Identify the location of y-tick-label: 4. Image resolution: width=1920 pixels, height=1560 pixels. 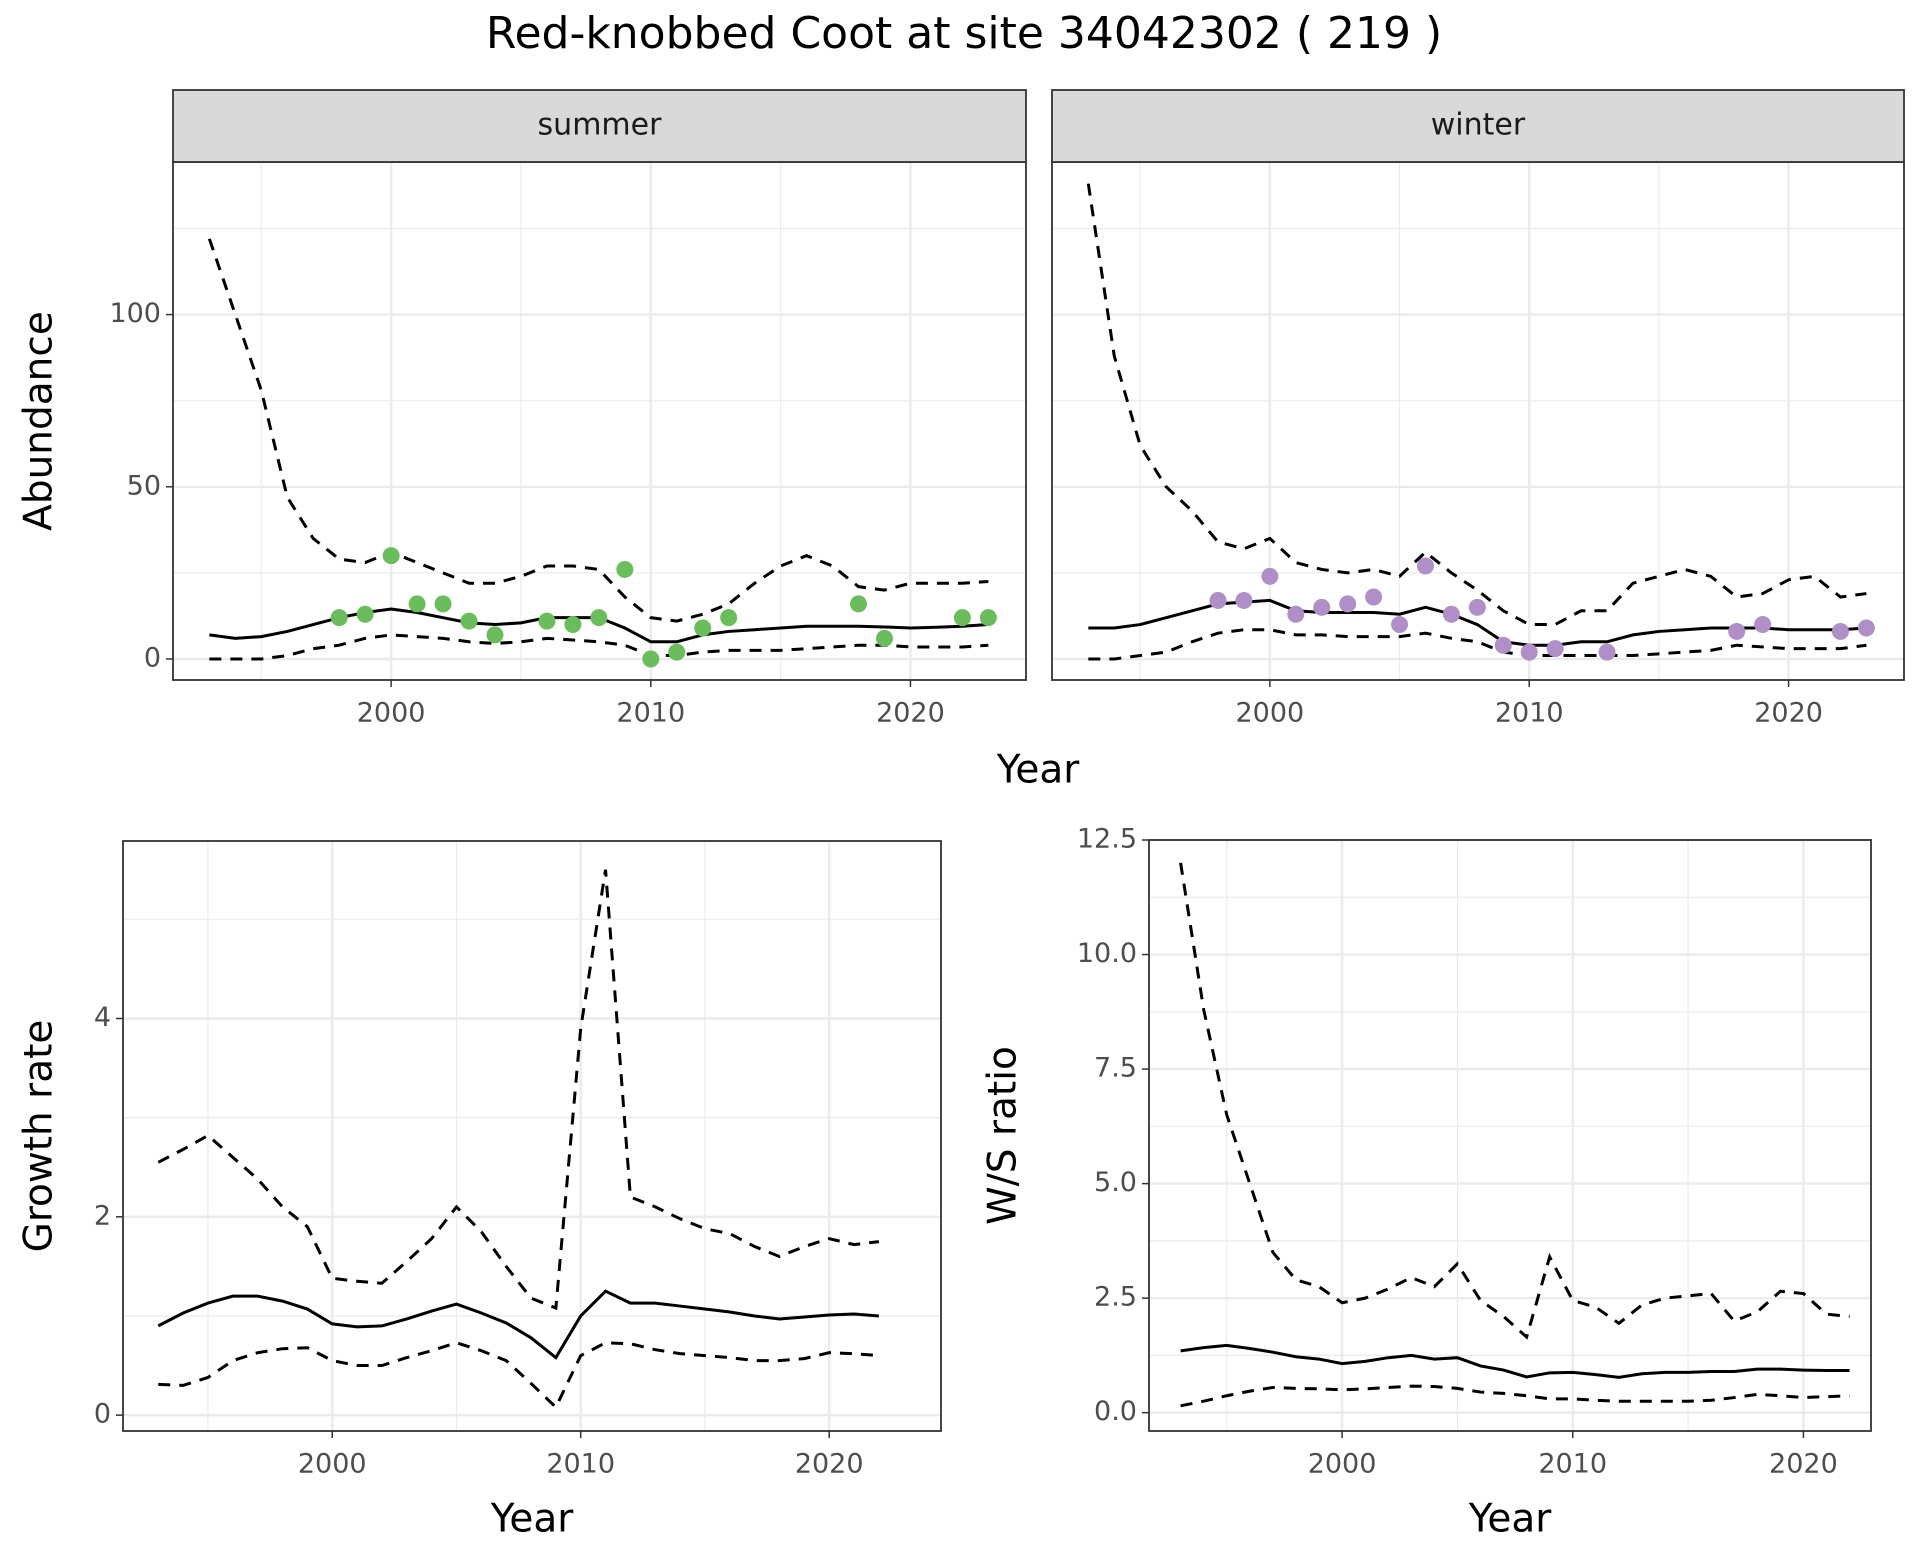
(102, 1017).